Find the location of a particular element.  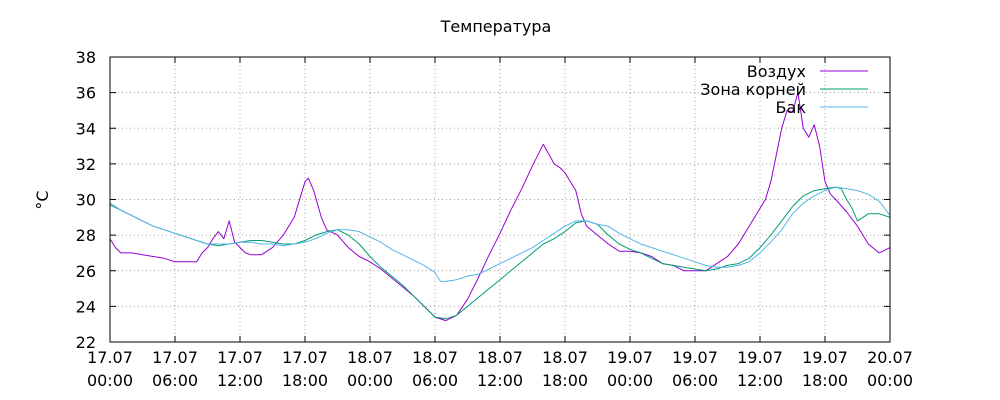

y-tick-label: 28 is located at coordinates (86, 235).